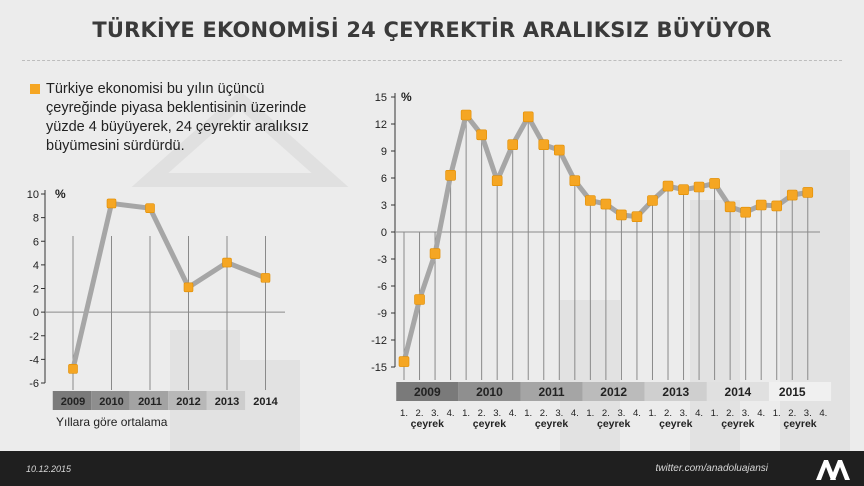  What do you see at coordinates (36, 290) in the screenshot?
I see `y-tick-label: 2` at bounding box center [36, 290].